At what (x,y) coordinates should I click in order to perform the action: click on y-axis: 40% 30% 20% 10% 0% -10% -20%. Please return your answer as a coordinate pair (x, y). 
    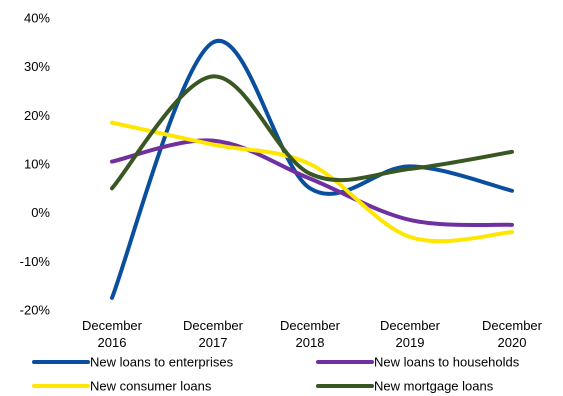
    Looking at the image, I should click on (35, 164).